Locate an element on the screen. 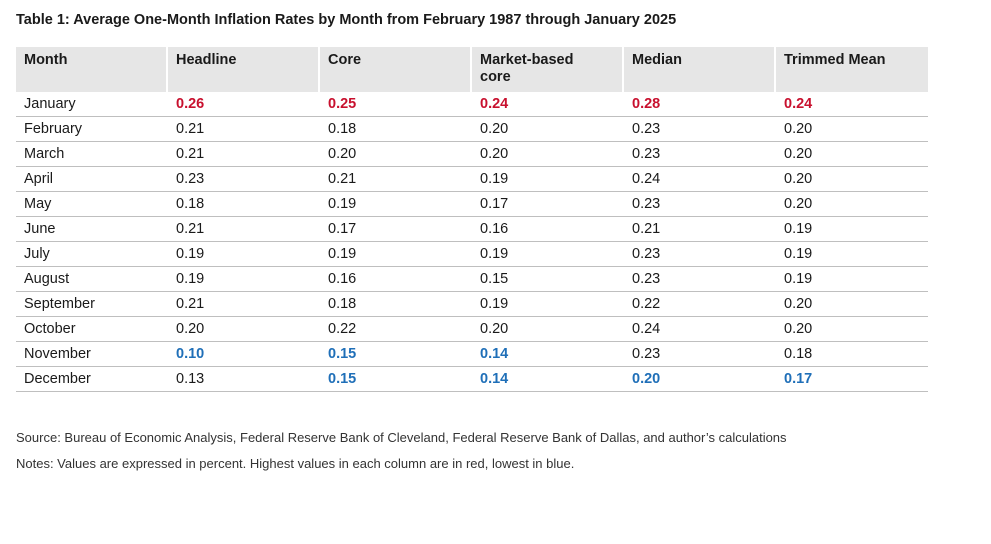 The height and width of the screenshot is (544, 991). column-header-month: Month is located at coordinates (92, 69).